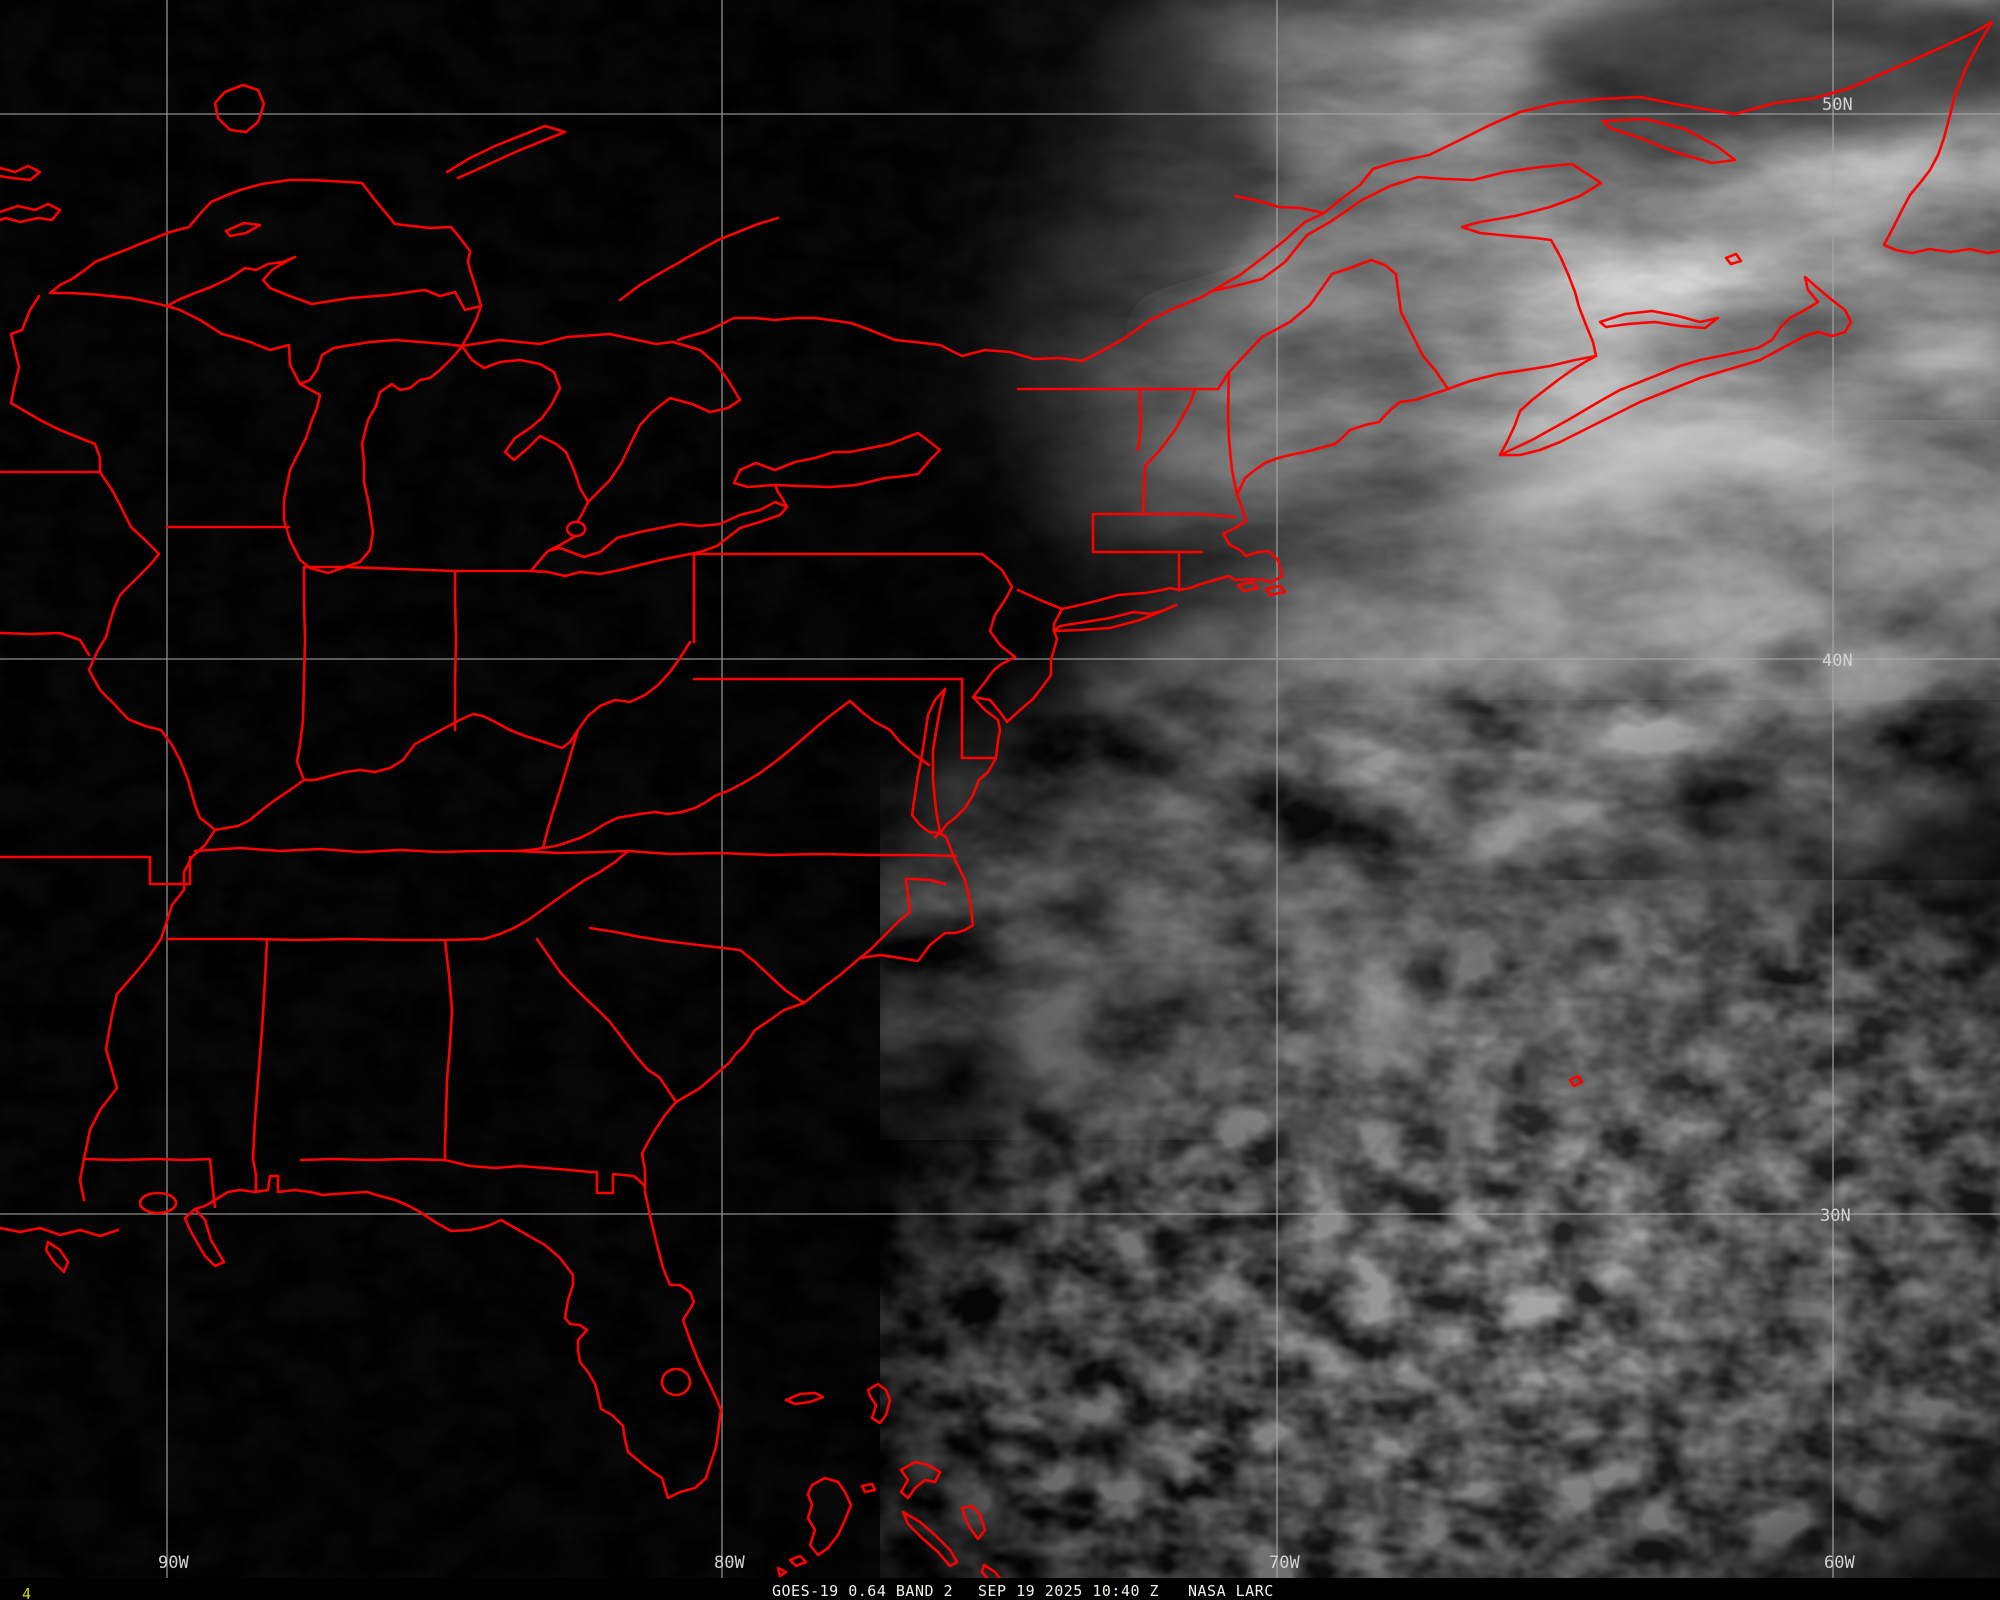  I want to click on bermuda, so click(1576, 1081).